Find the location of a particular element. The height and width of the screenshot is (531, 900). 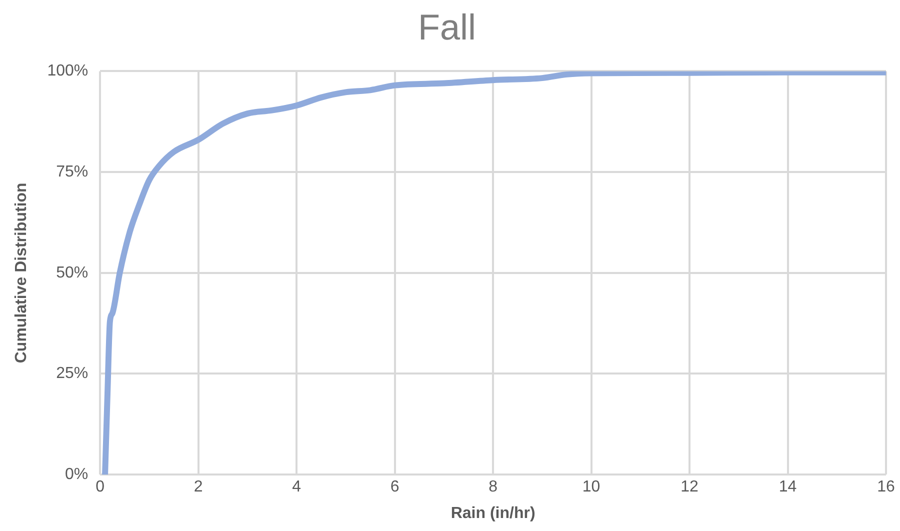

x-tick-label: 10 is located at coordinates (591, 487).